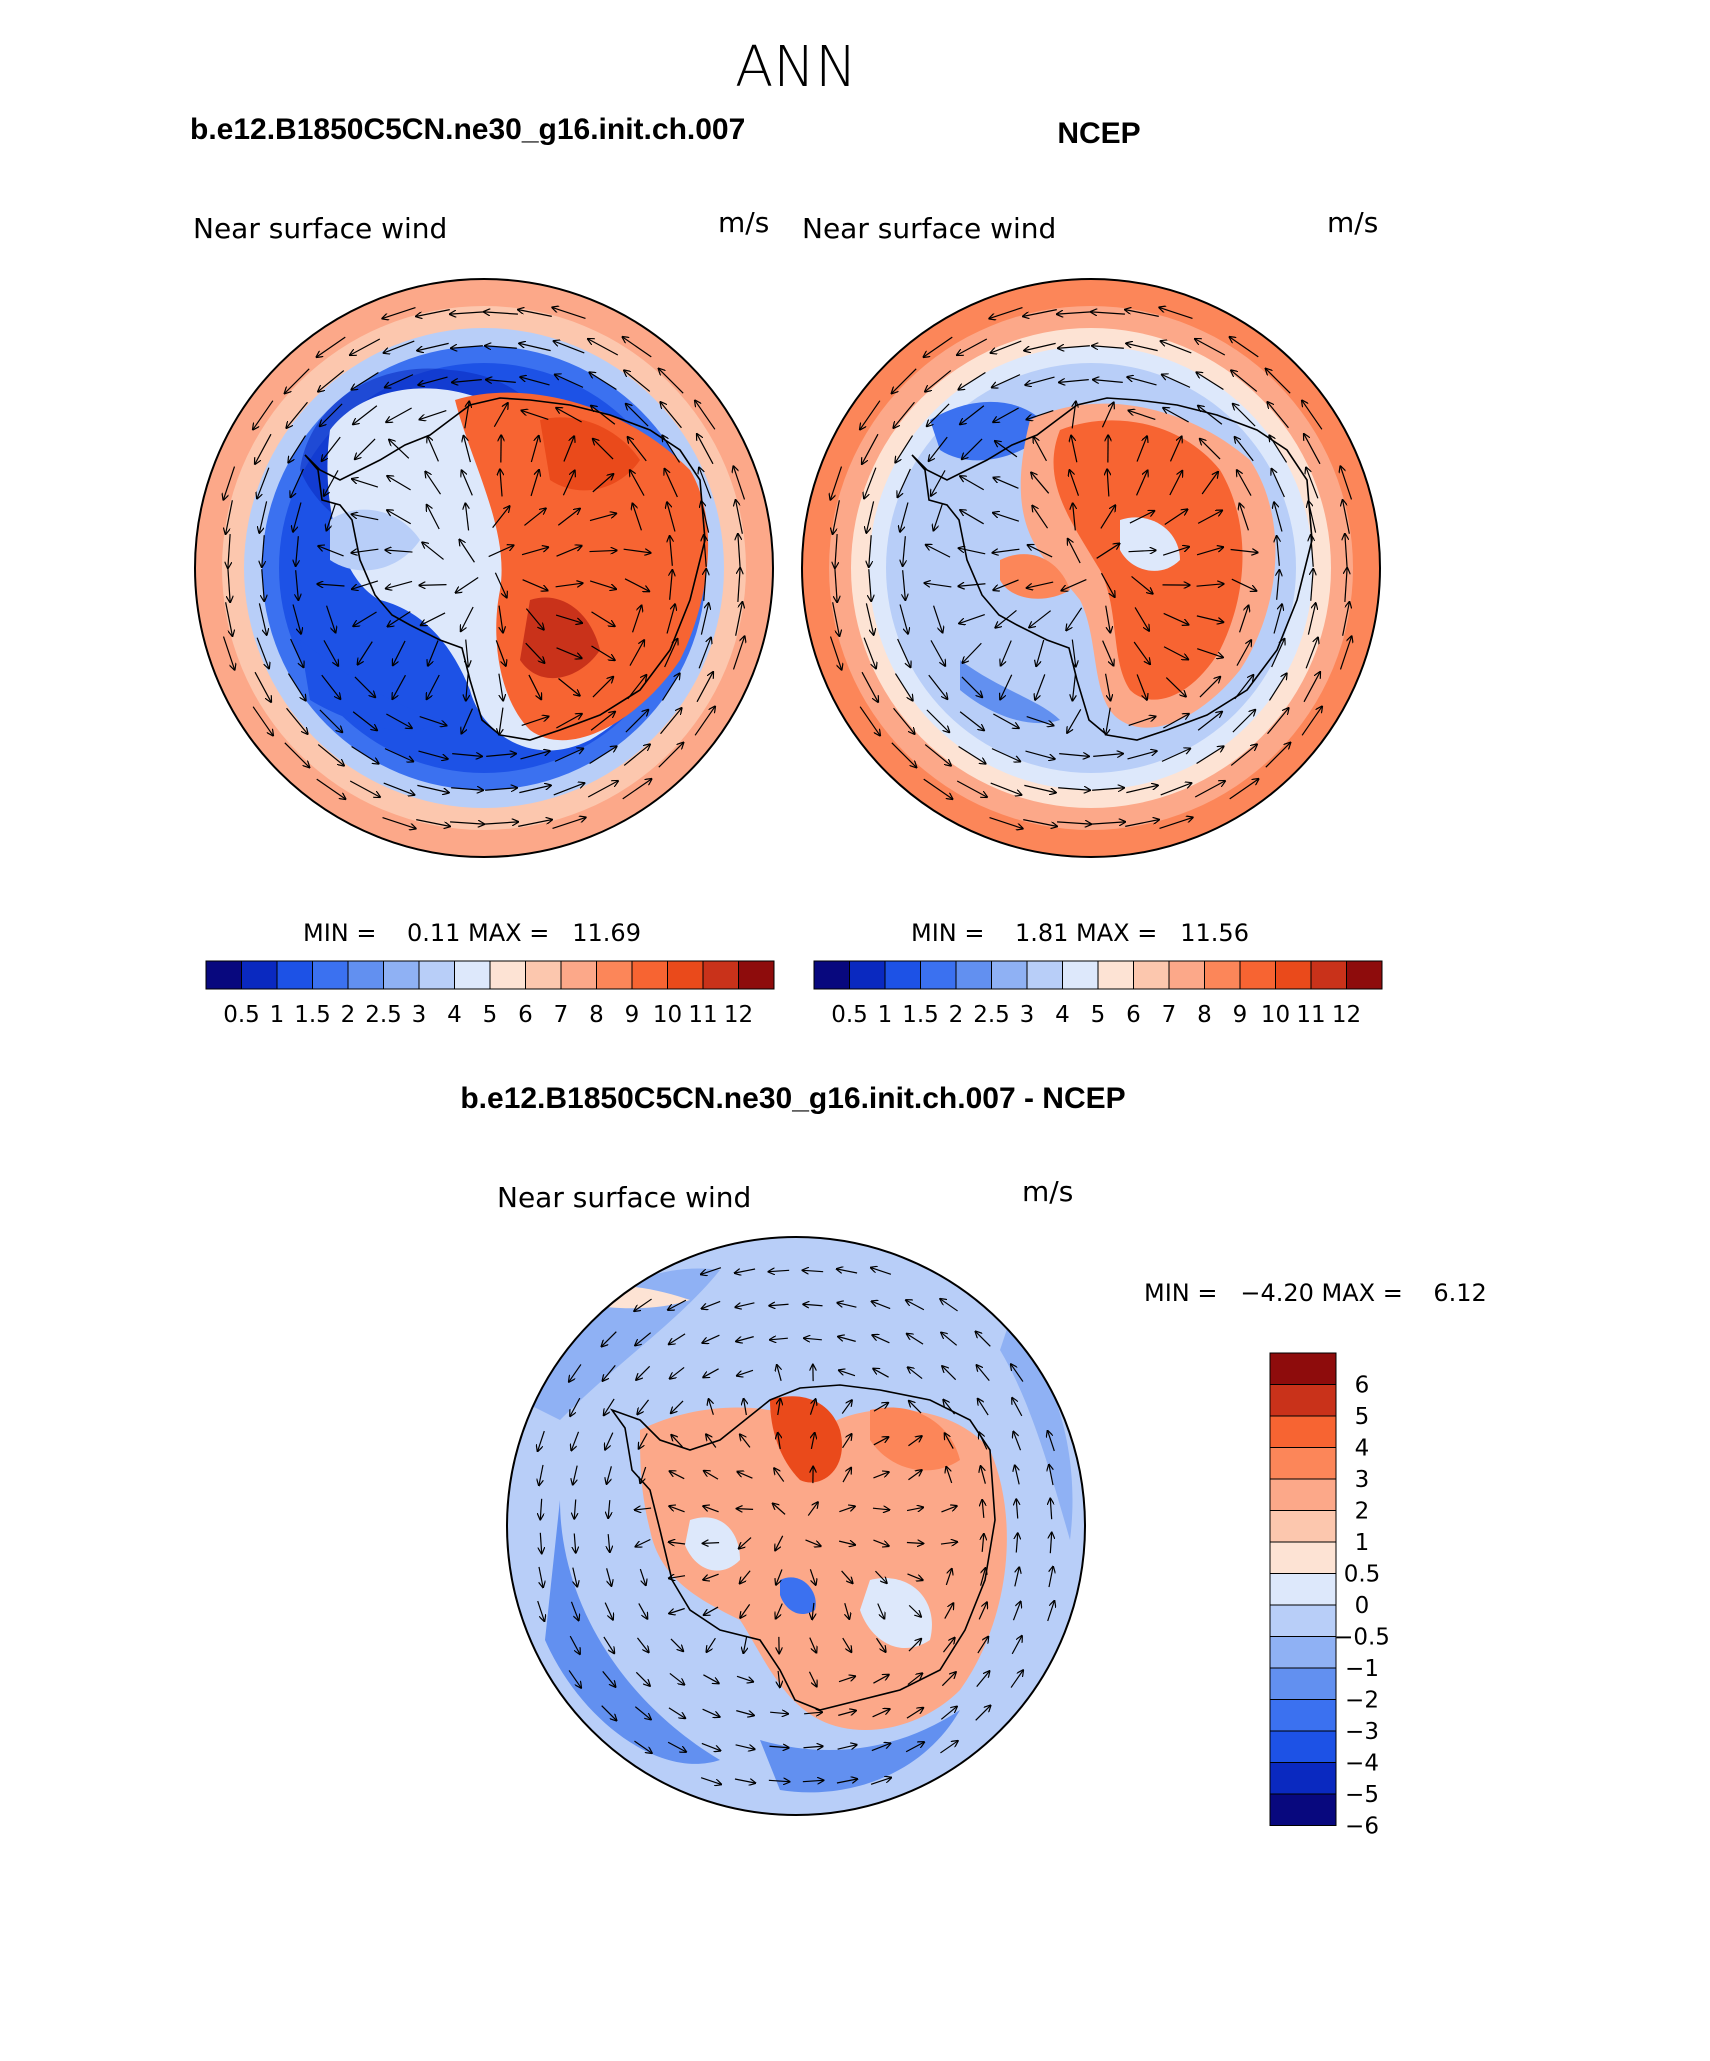 This screenshot has width=1710, height=2061. What do you see at coordinates (383, 1015) in the screenshot?
I see `panel-a-colorbar-tick-label: 2.5` at bounding box center [383, 1015].